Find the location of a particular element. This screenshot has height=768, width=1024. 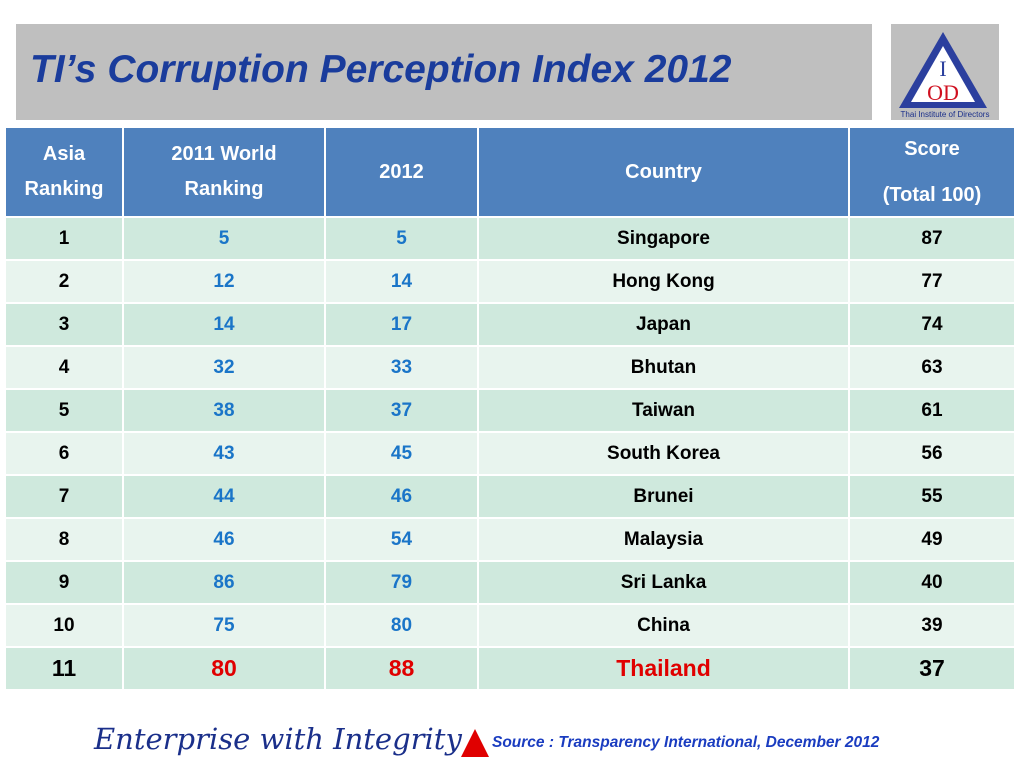

column-header-text: 2012 is located at coordinates (401, 171).